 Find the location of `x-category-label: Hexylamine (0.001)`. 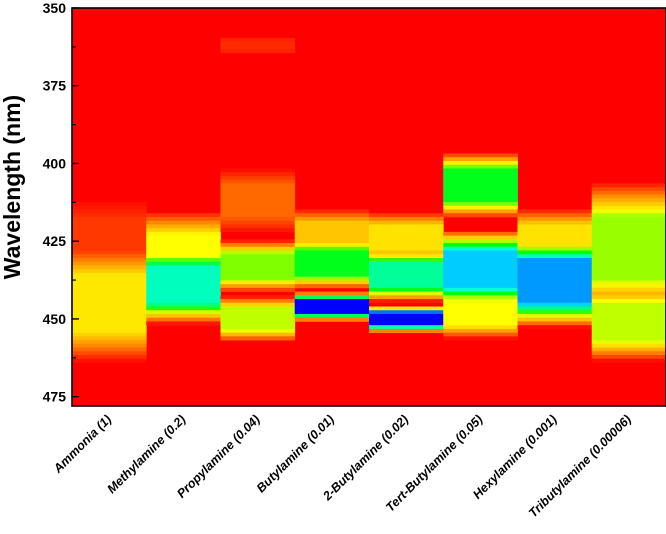

x-category-label: Hexylamine (0.001) is located at coordinates (514, 456).